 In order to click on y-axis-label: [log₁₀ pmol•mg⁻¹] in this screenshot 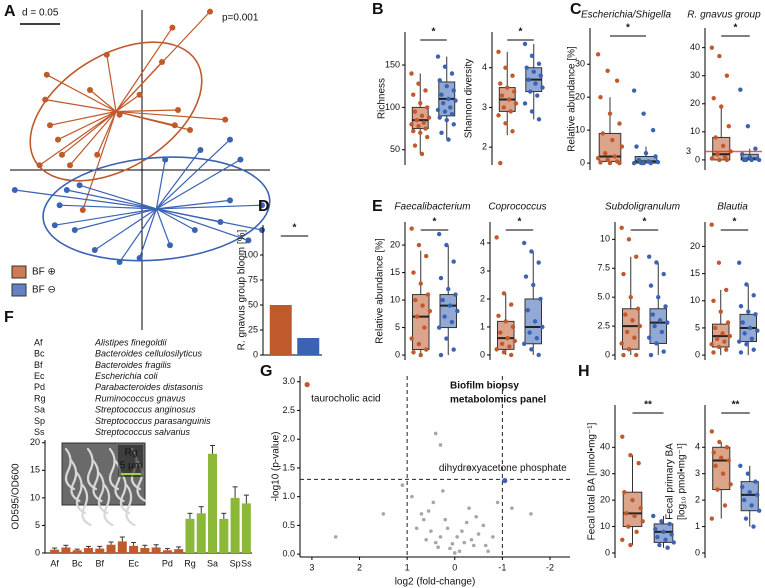, I will do `click(682, 481)`.